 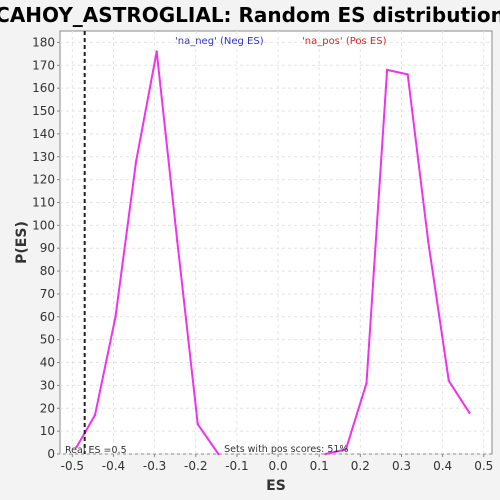 What do you see at coordinates (483, 466) in the screenshot?
I see `x-tick-label: 0.5` at bounding box center [483, 466].